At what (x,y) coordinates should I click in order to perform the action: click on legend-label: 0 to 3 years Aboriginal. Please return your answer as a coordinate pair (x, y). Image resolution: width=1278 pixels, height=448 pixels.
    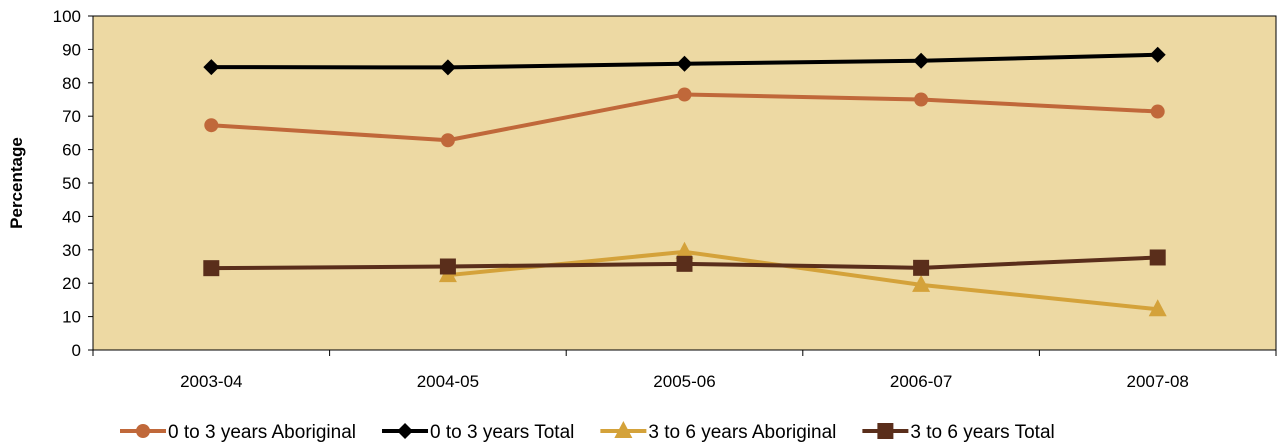
    Looking at the image, I should click on (262, 432).